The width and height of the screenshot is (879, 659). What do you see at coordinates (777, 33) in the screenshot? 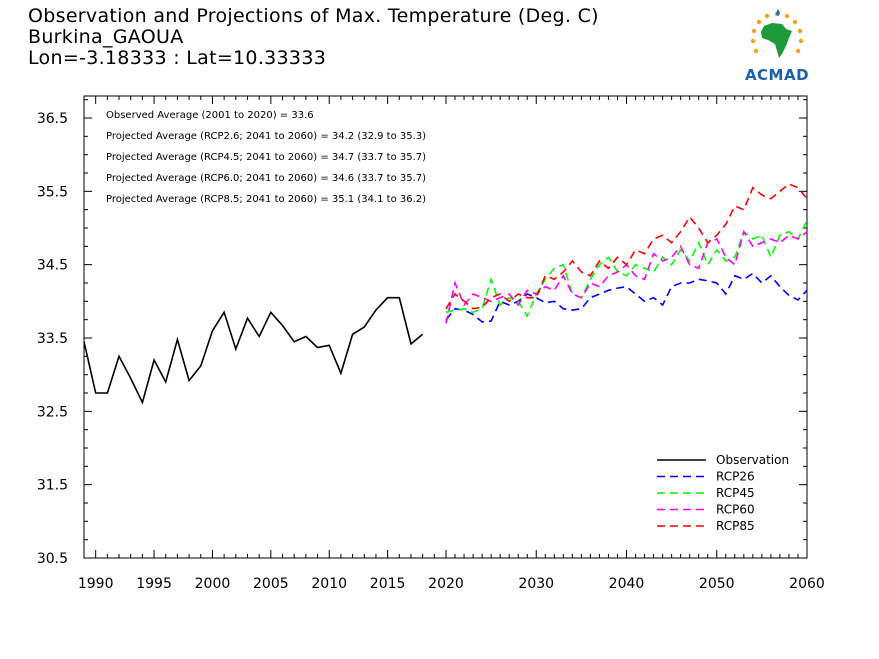
I see `africa-map-icon` at bounding box center [777, 33].